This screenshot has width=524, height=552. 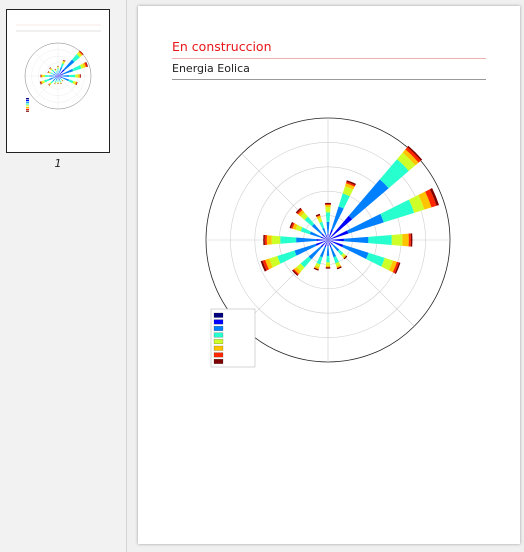 I want to click on chart-legend, so click(x=233, y=338).